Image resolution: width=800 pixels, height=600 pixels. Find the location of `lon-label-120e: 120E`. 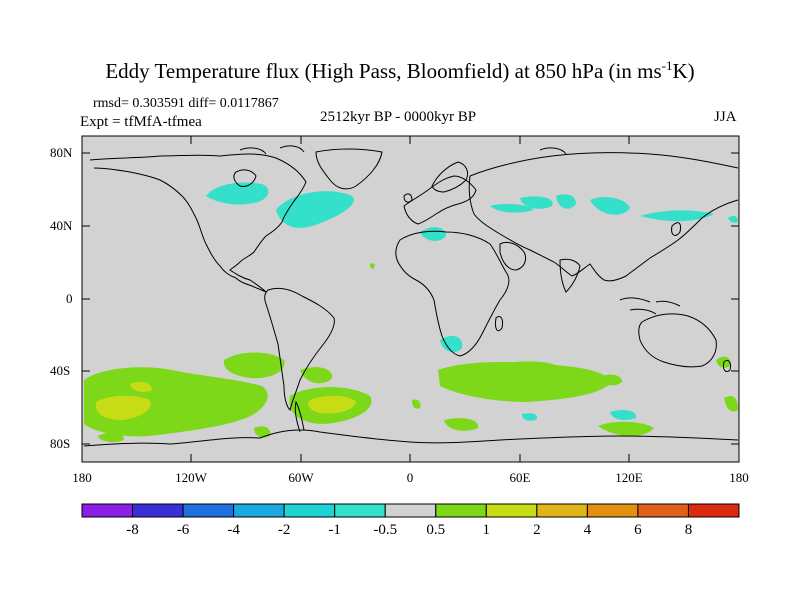

lon-label-120e: 120E is located at coordinates (629, 477).